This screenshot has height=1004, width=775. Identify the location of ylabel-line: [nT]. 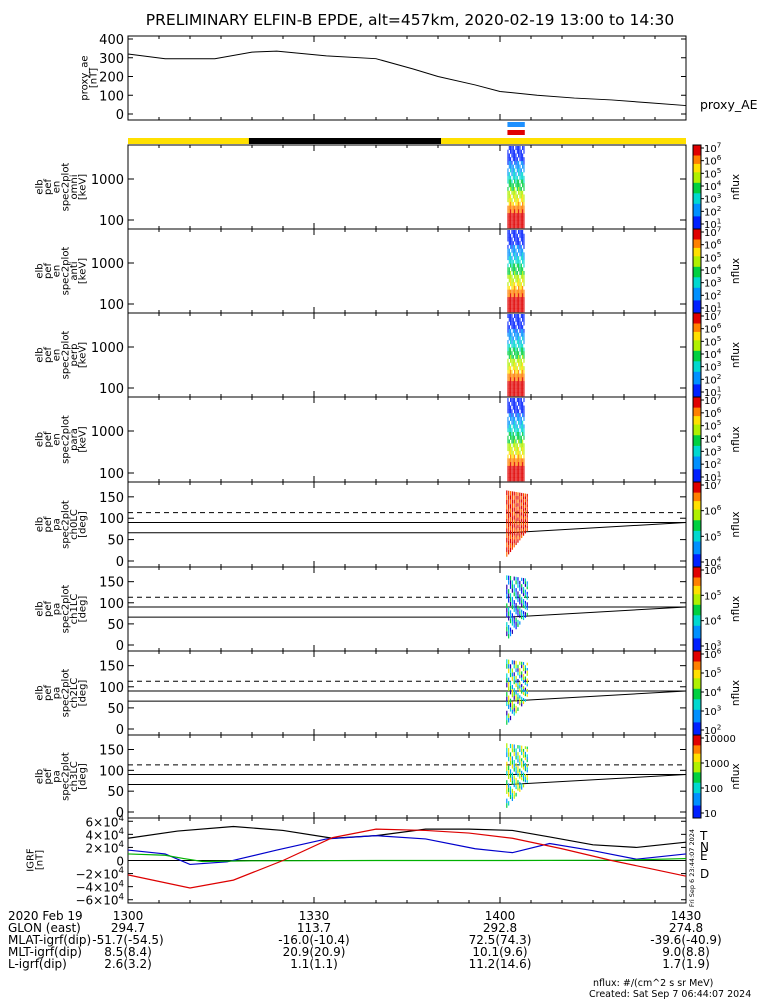
(39, 860).